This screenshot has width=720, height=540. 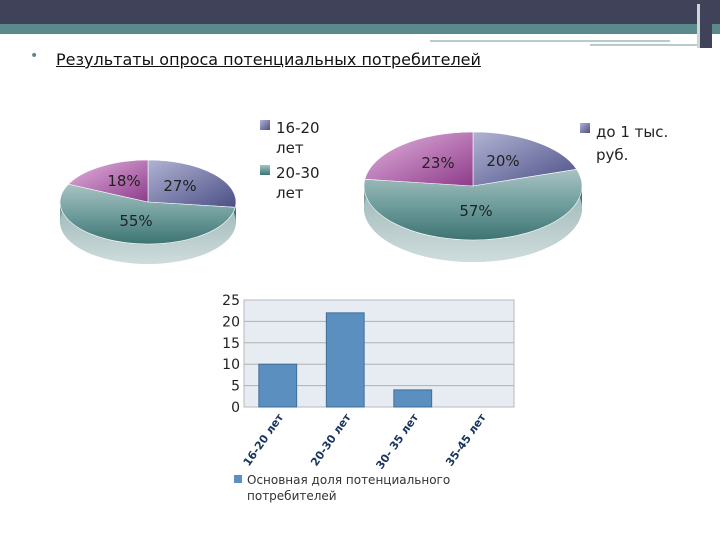 What do you see at coordinates (235, 387) in the screenshot?
I see `y-tick-label: 5` at bounding box center [235, 387].